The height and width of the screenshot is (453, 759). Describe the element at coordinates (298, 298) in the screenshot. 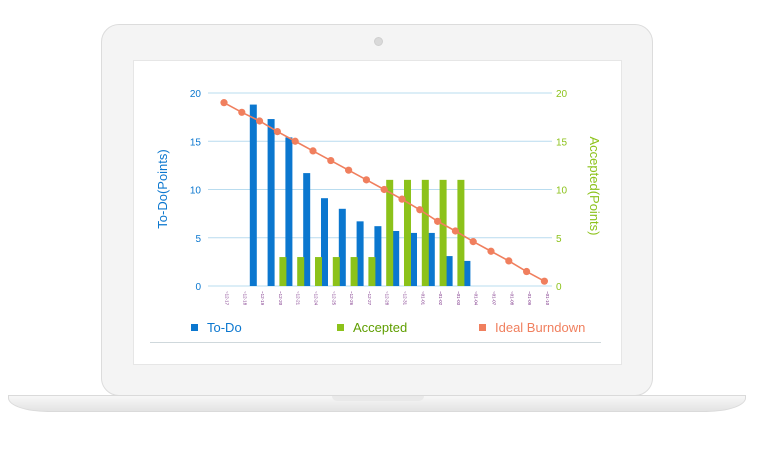

I see `x-tick-label: ~12-21` at that location.